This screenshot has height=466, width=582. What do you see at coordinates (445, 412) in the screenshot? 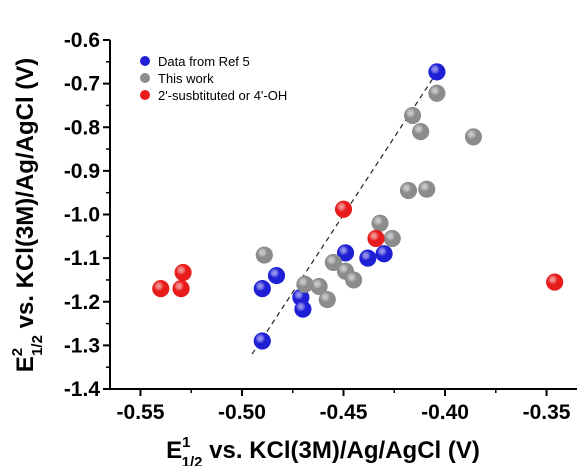
I see `x-tick-label: -0.40` at bounding box center [445, 412].